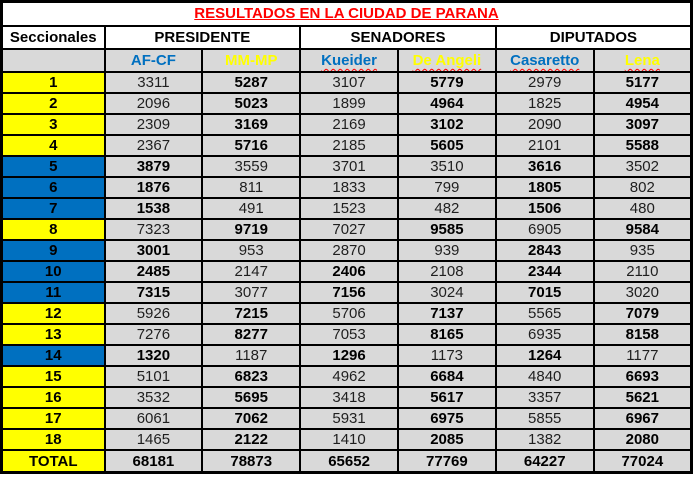 This screenshot has height=496, width=695. I want to click on result-cell: 480, so click(642, 208).